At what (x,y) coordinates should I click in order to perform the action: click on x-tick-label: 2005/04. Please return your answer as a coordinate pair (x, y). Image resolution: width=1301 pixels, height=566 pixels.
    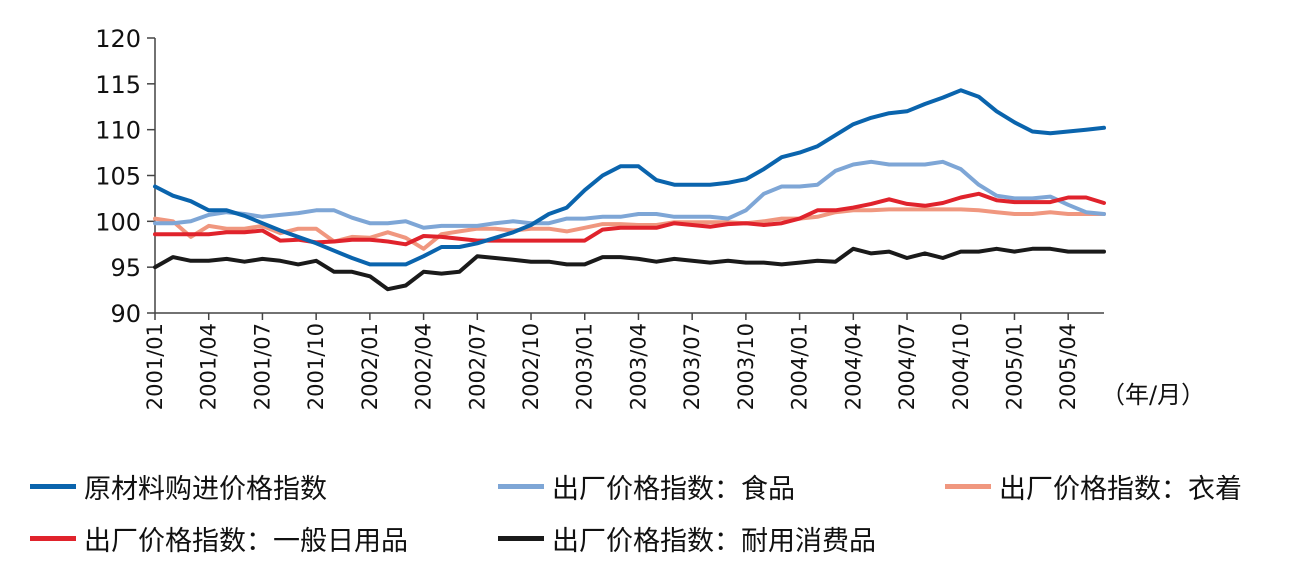
    Looking at the image, I should click on (1068, 366).